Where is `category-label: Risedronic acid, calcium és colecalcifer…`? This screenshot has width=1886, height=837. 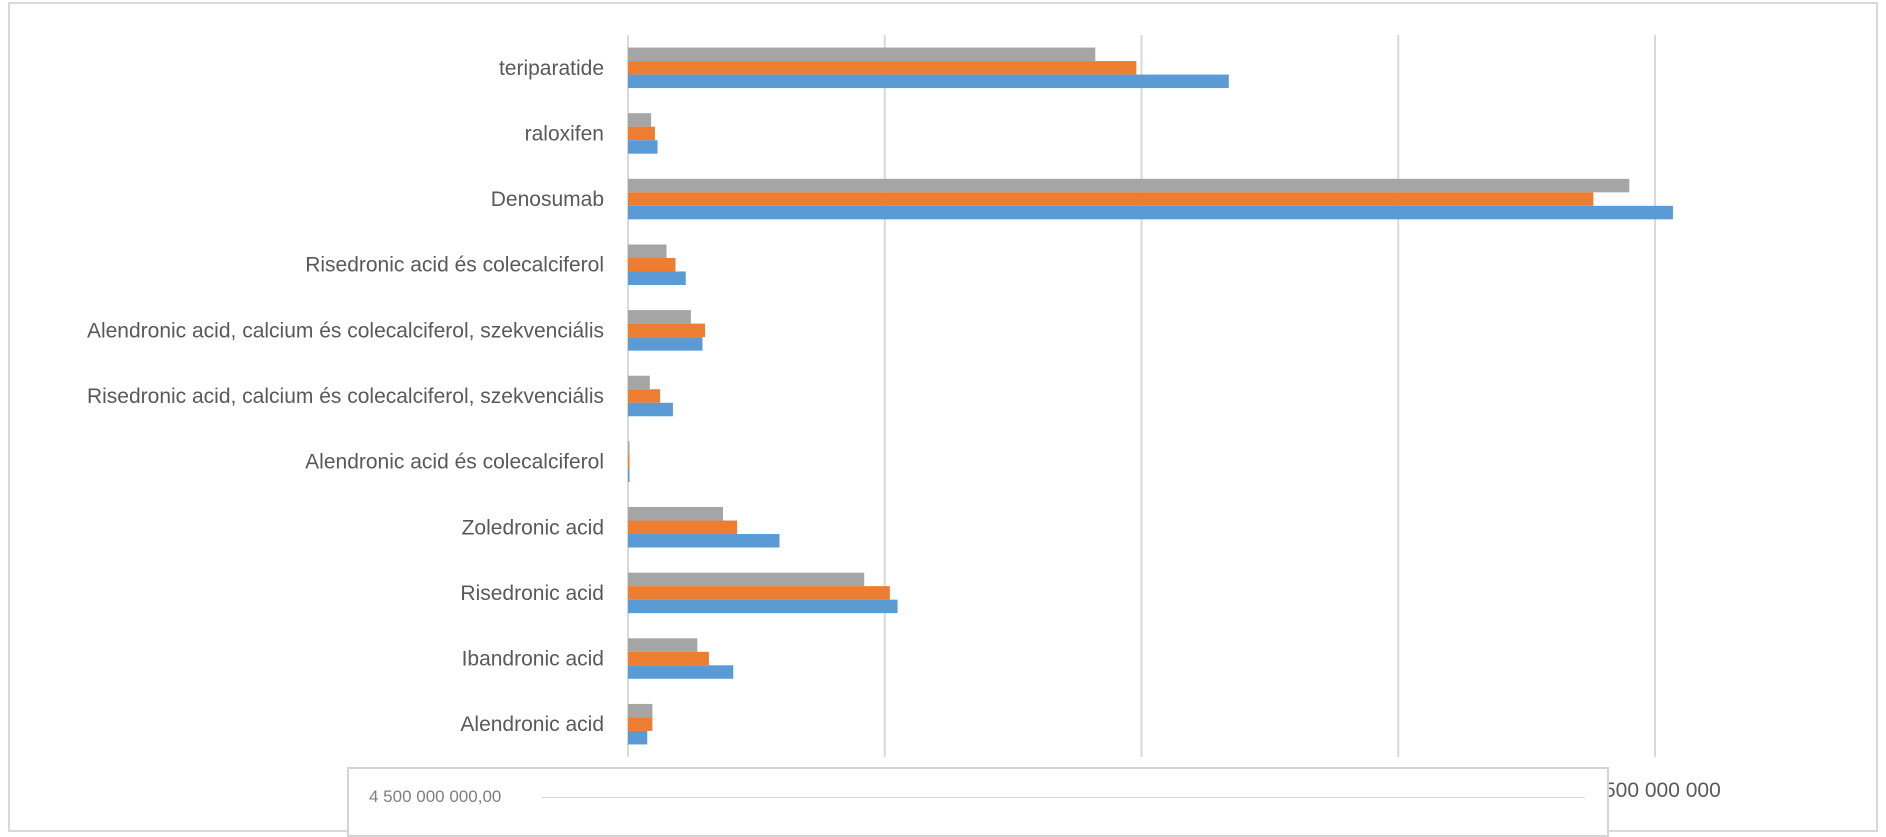 category-label: Risedronic acid, calcium és colecalcifer… is located at coordinates (345, 396).